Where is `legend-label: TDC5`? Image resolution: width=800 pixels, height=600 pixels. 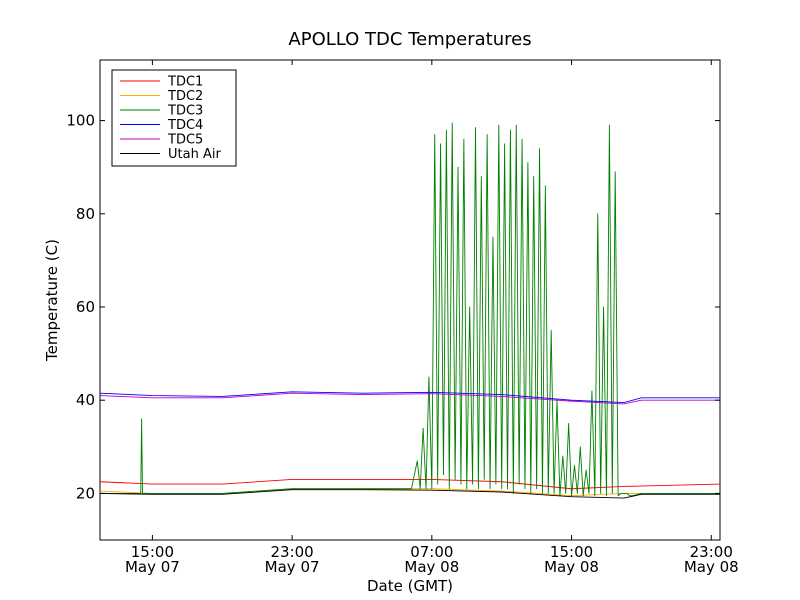
legend-label: TDC5 is located at coordinates (185, 140).